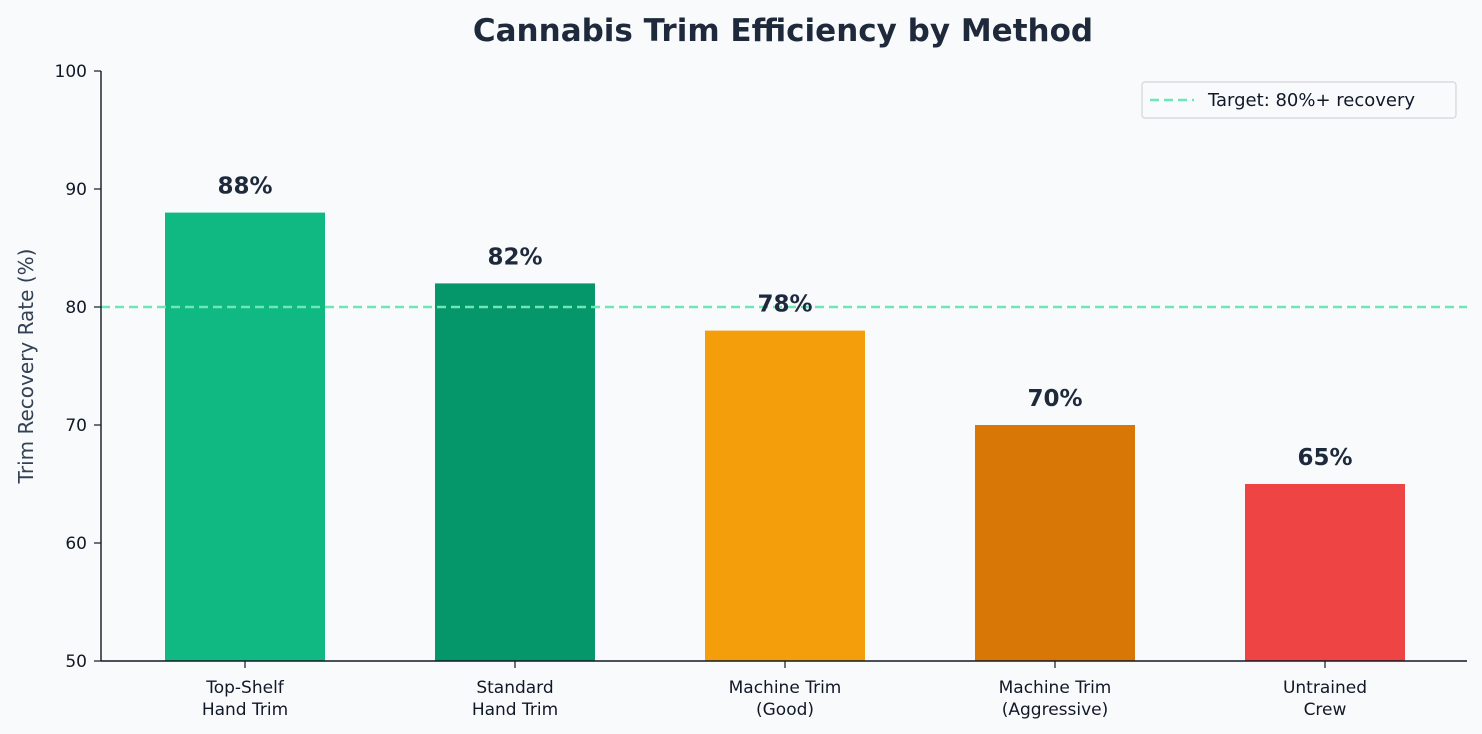 The image size is (1482, 734). What do you see at coordinates (1324, 458) in the screenshot?
I see `data-label: 65%` at bounding box center [1324, 458].